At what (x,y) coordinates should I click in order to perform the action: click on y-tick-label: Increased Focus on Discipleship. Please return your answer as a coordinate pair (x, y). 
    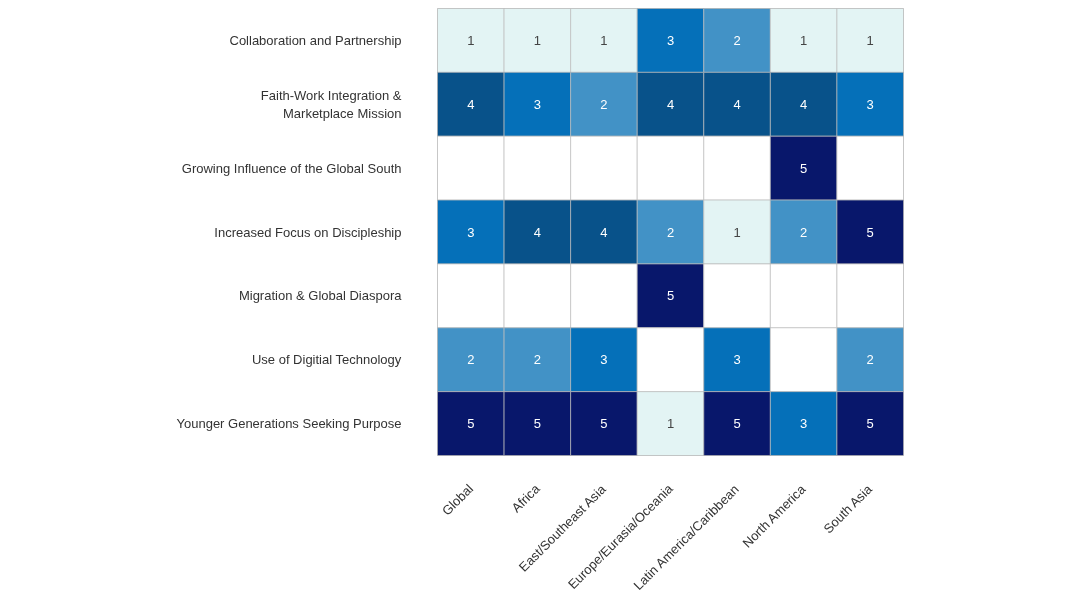
    Looking at the image, I should click on (308, 232).